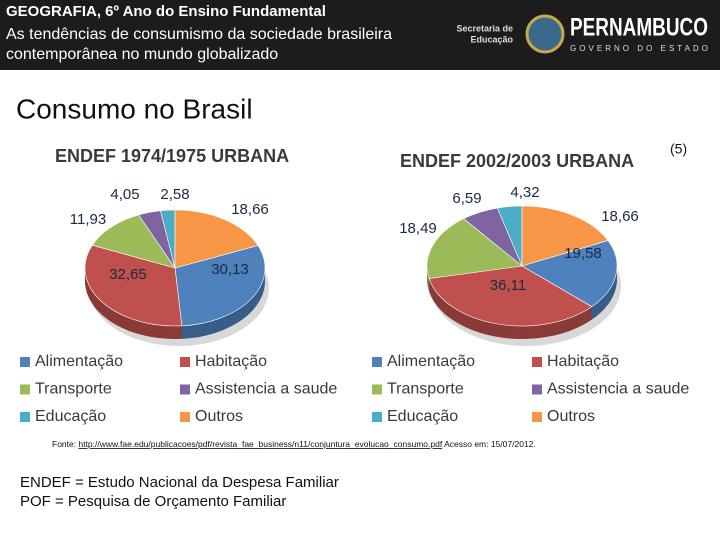  I want to click on subtitle: contemporânea no mundo globalizado, so click(142, 54).